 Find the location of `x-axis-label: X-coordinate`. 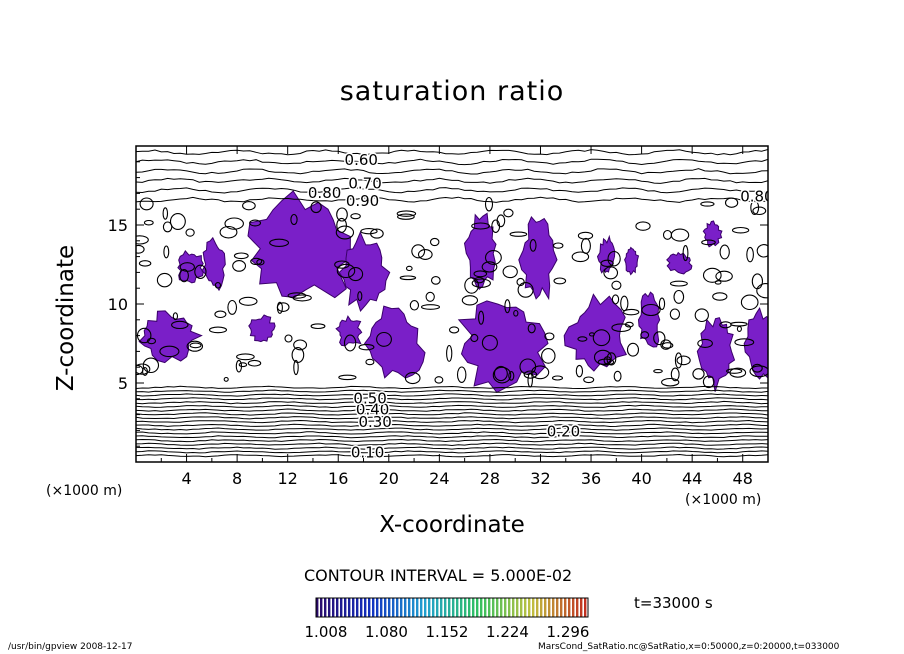

x-axis-label: X-coordinate is located at coordinates (452, 525).